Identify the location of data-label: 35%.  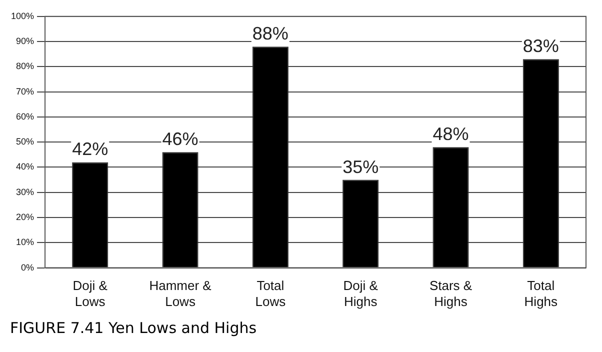
(360, 166).